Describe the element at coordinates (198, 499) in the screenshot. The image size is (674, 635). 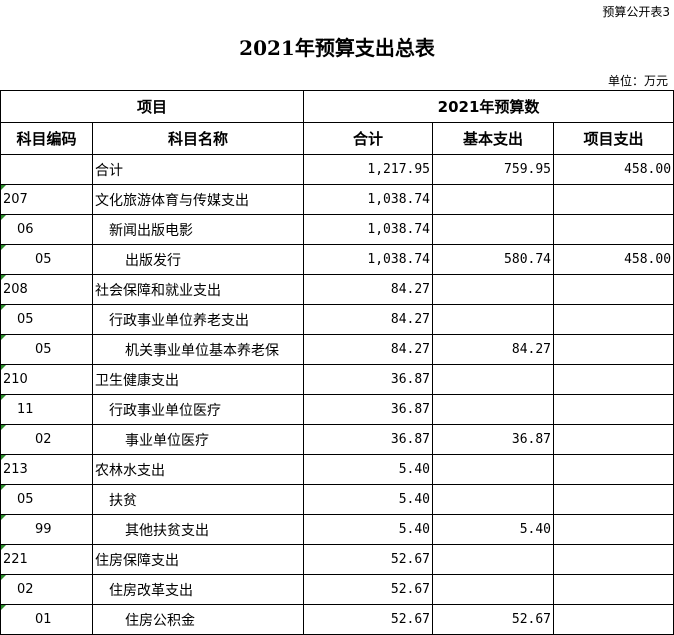
I see `name-cell: 扶贫` at that location.